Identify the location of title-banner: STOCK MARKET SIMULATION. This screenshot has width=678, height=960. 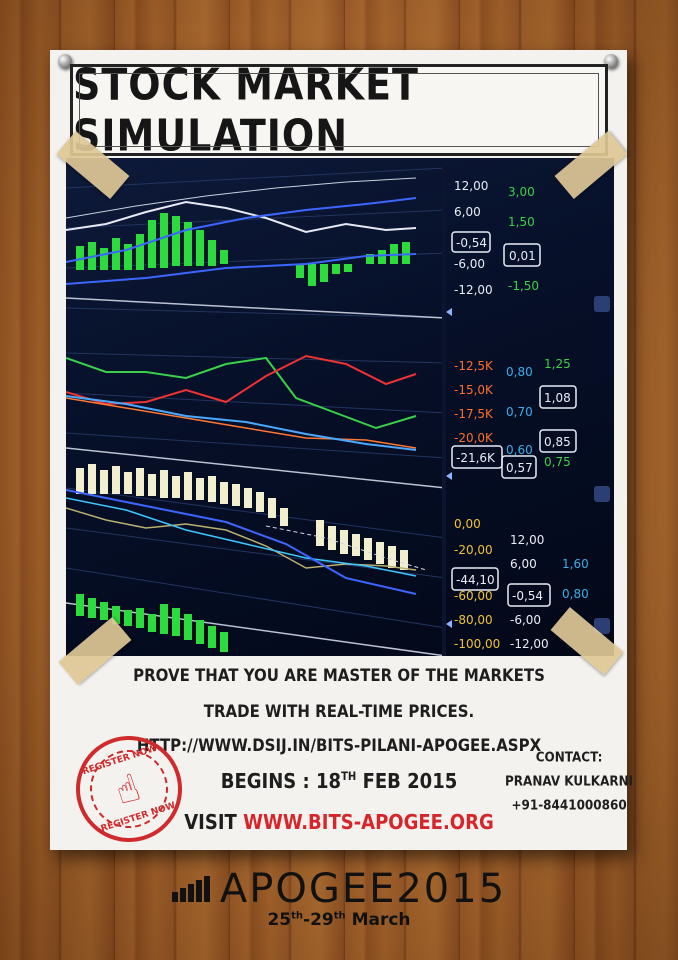
(339, 110).